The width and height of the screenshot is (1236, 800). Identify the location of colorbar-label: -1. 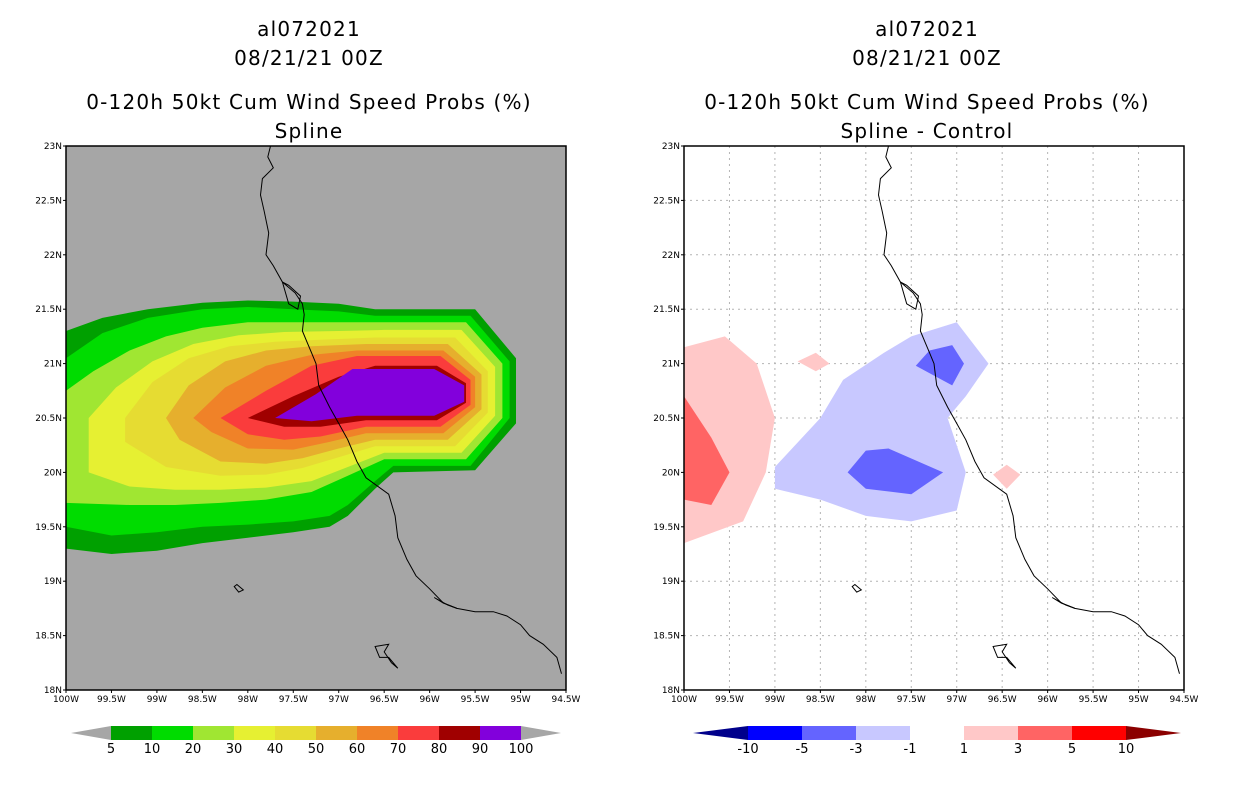
(910, 749).